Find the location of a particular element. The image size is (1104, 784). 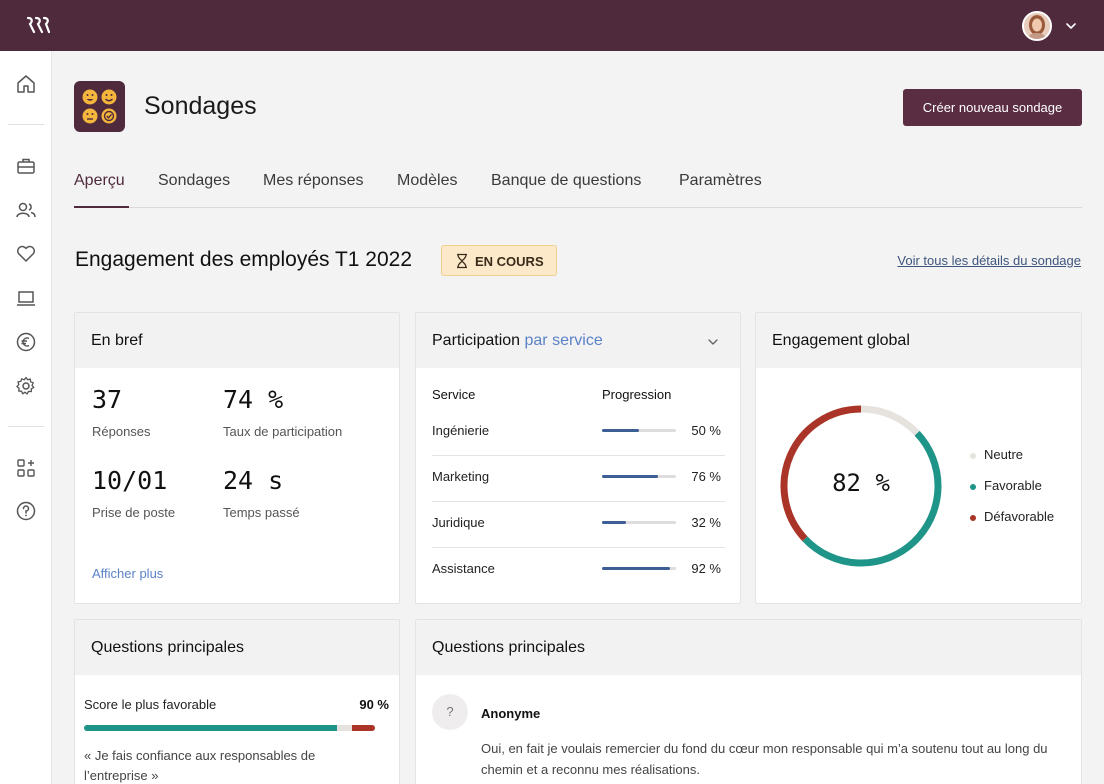

card-title: En bref is located at coordinates (117, 340).